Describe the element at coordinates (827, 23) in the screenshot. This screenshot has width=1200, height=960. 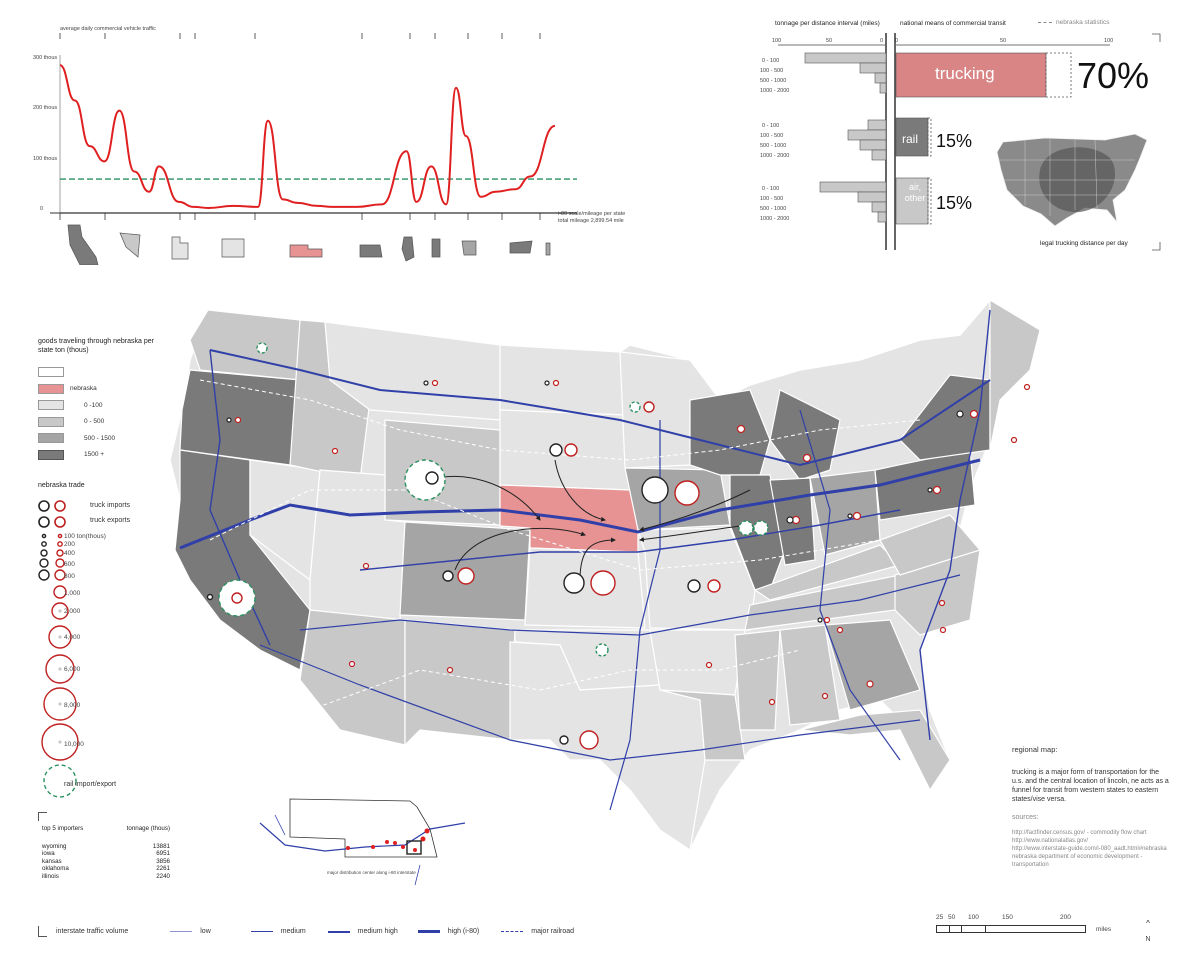
I see `transit-col1-title: tonnage per distance interval (miles)` at that location.